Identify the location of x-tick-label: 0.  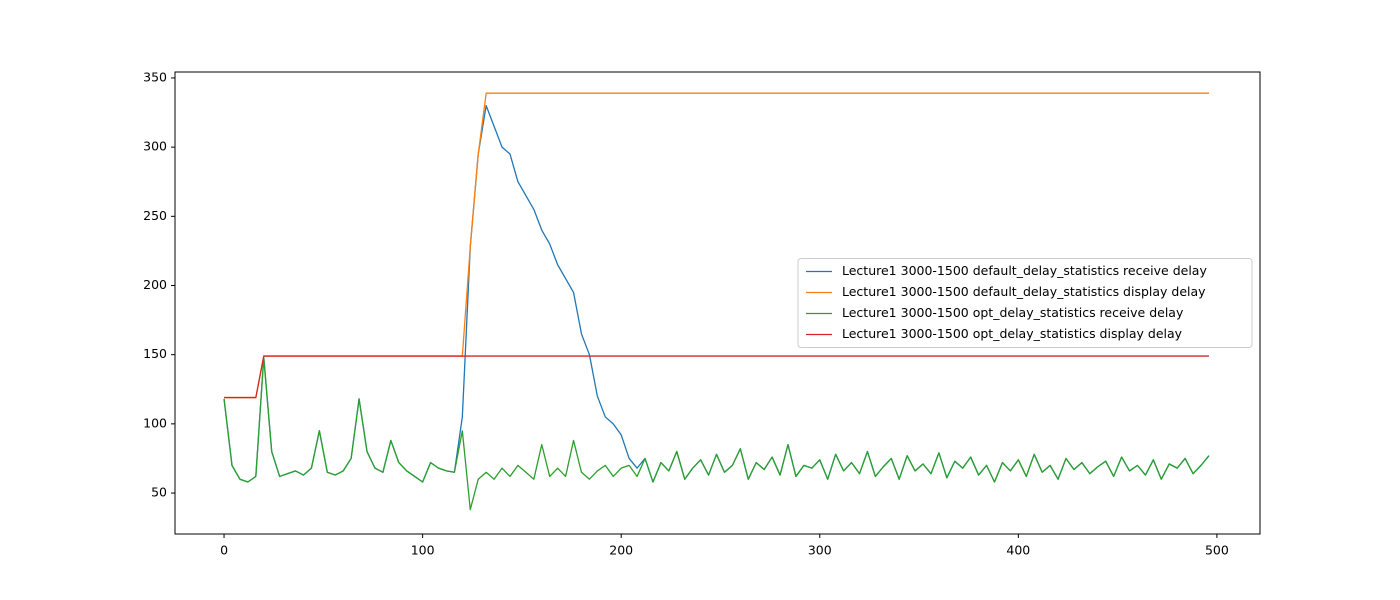
(224, 550).